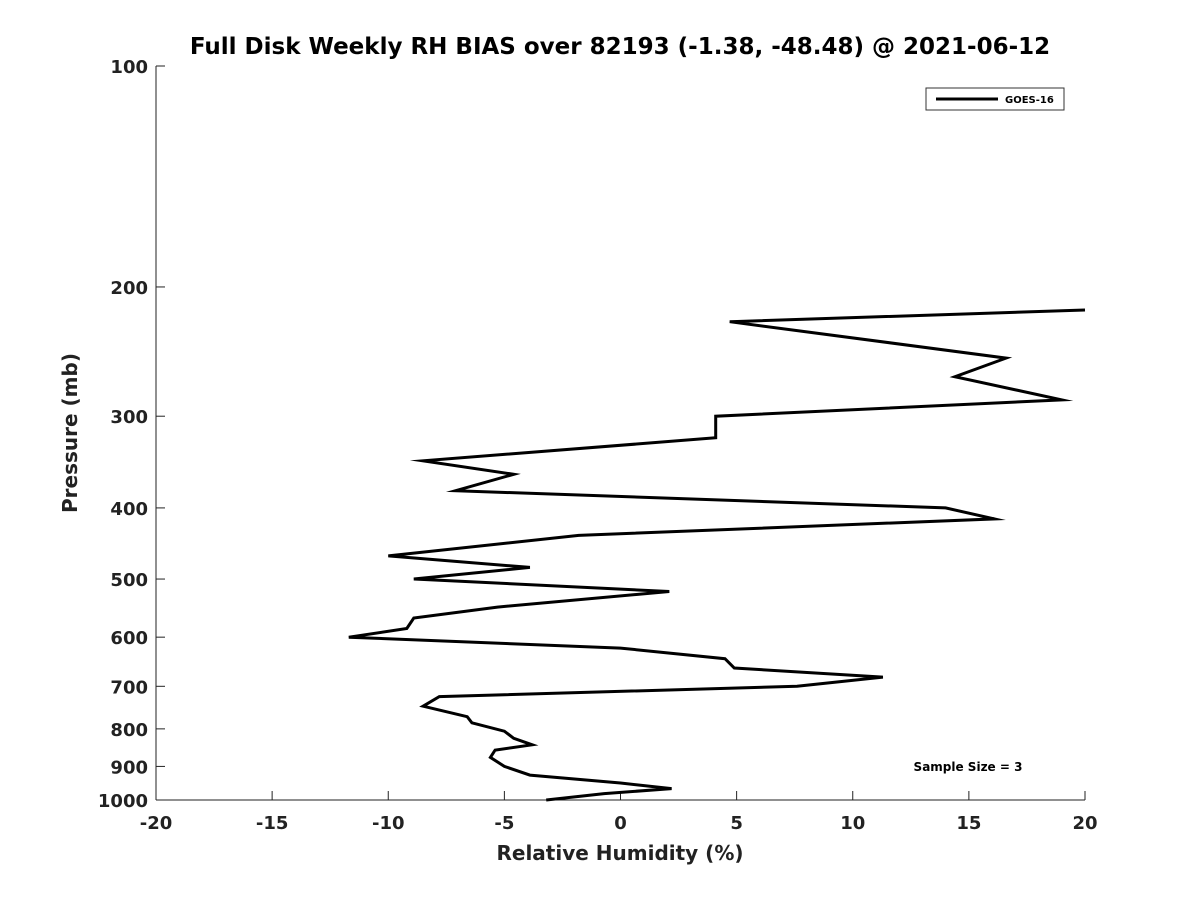  What do you see at coordinates (504, 823) in the screenshot?
I see `x-tick-label: -5` at bounding box center [504, 823].